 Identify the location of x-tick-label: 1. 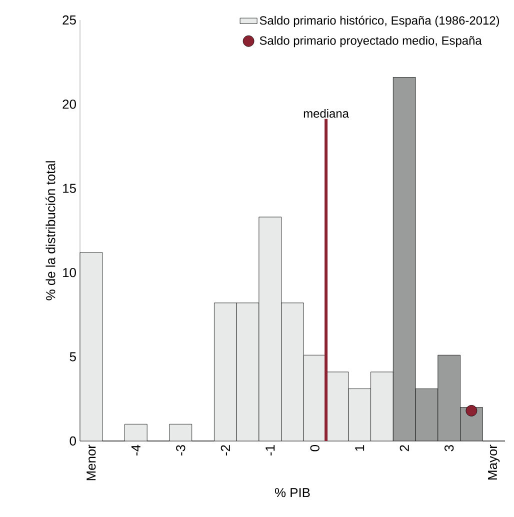
(359, 448).